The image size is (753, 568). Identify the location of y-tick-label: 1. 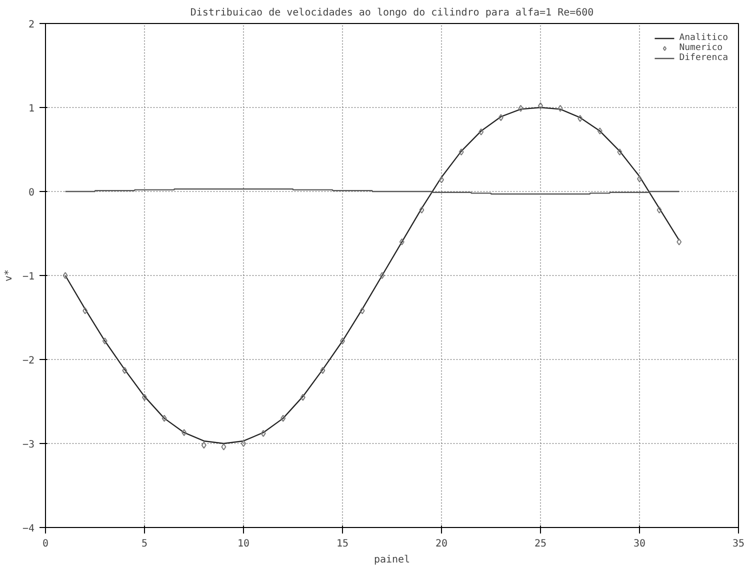
(31, 109).